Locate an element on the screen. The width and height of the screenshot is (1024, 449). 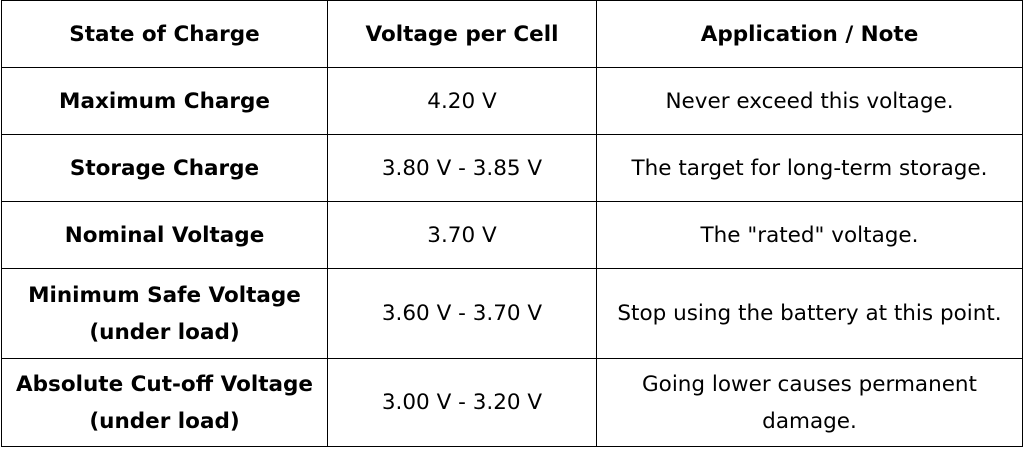
voltage-cell: 3.00 V - 3.20 V is located at coordinates (462, 402).